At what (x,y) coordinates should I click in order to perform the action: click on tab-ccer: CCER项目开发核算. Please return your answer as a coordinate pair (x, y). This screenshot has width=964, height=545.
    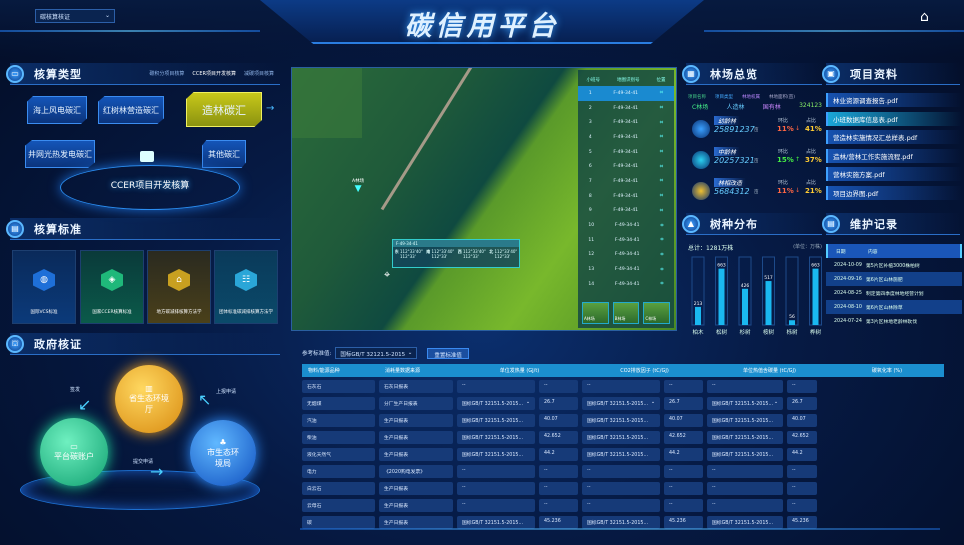
    Looking at the image, I should click on (214, 74).